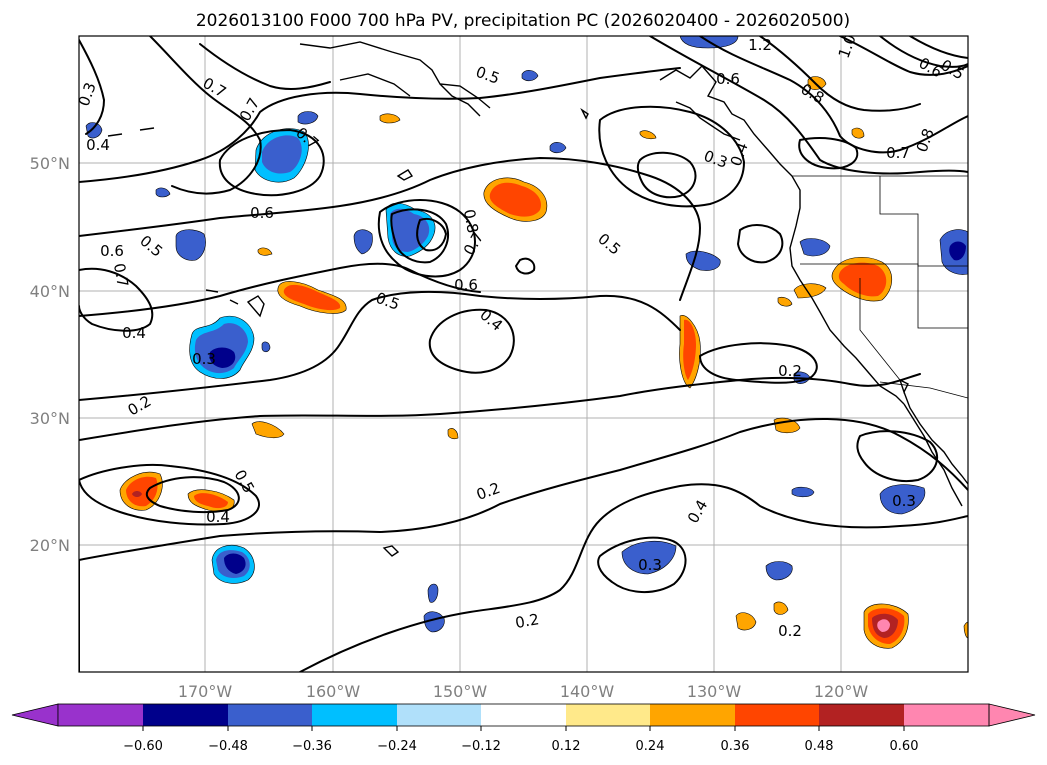  Describe the element at coordinates (587, 691) in the screenshot. I see `lon-label: 140°W` at that location.